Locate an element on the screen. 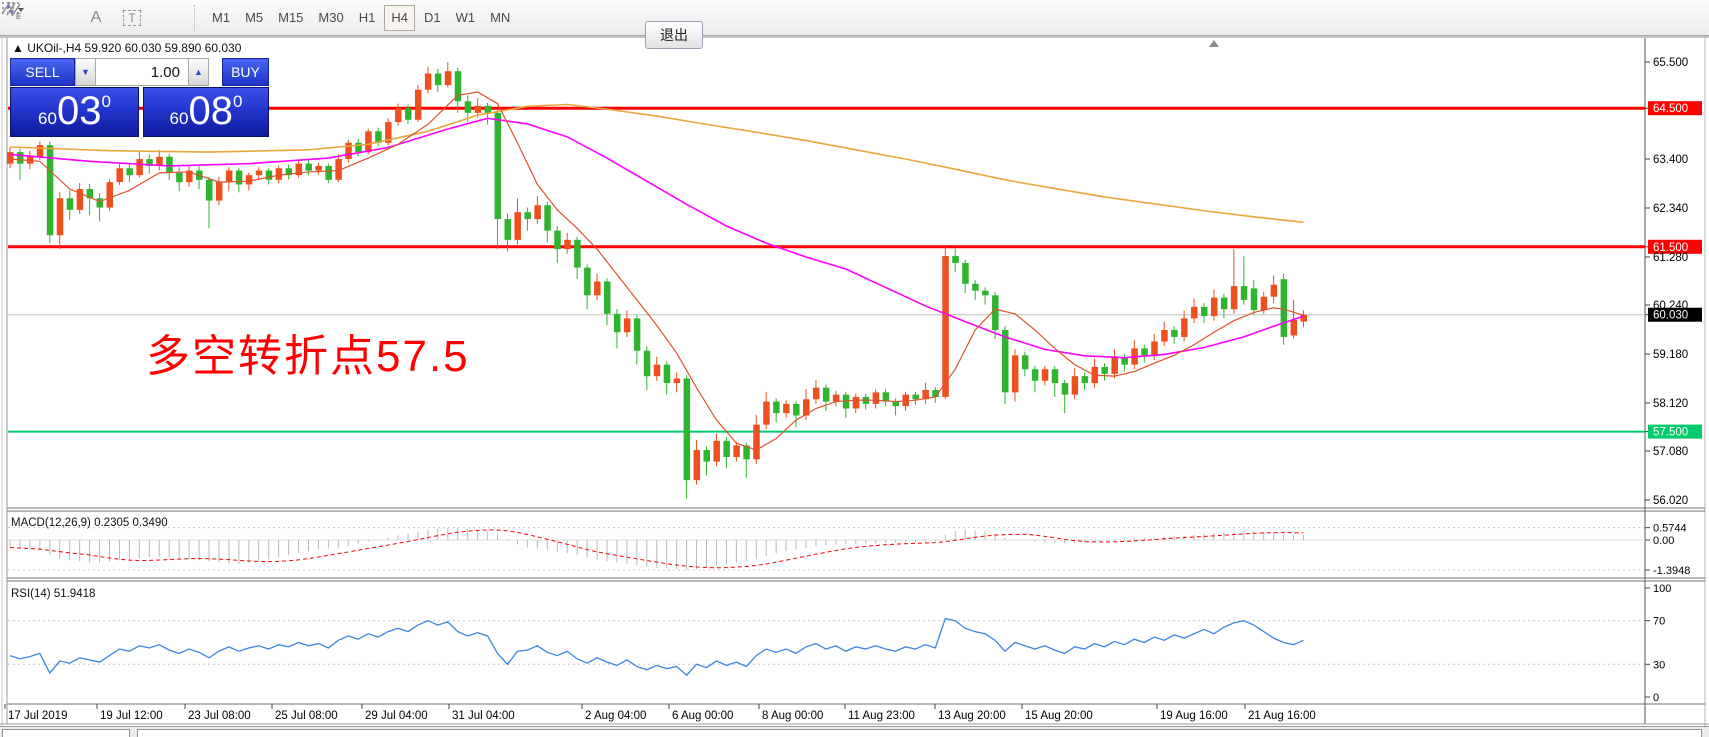 This screenshot has width=1709, height=737. time-axis-label: 8 Aug 00:00 is located at coordinates (792, 716).